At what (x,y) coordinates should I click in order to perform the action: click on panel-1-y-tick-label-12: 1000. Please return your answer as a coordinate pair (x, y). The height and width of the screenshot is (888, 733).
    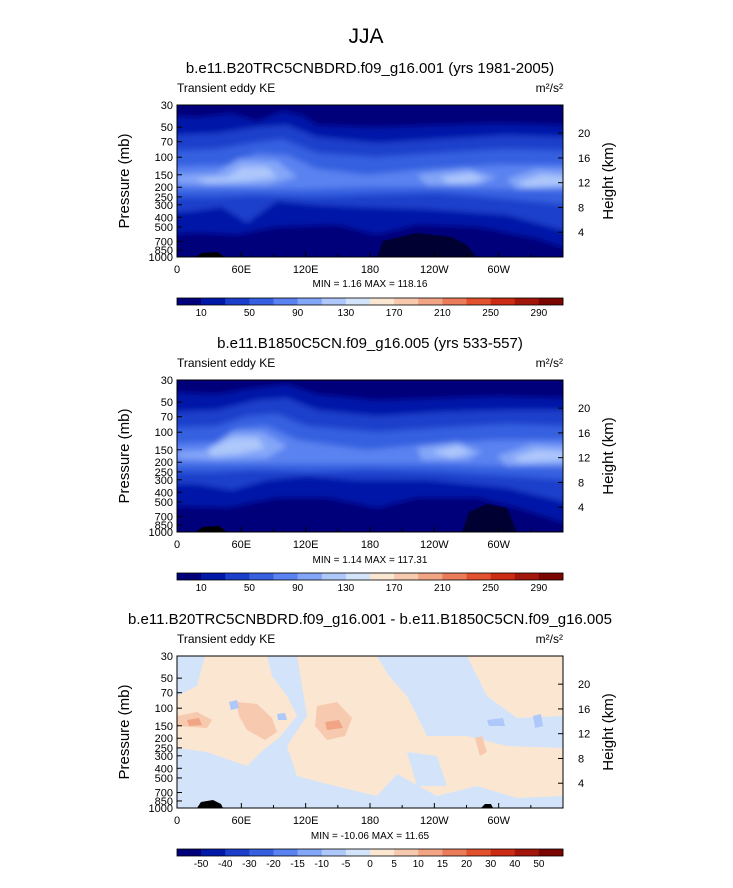
    Looking at the image, I should click on (161, 258).